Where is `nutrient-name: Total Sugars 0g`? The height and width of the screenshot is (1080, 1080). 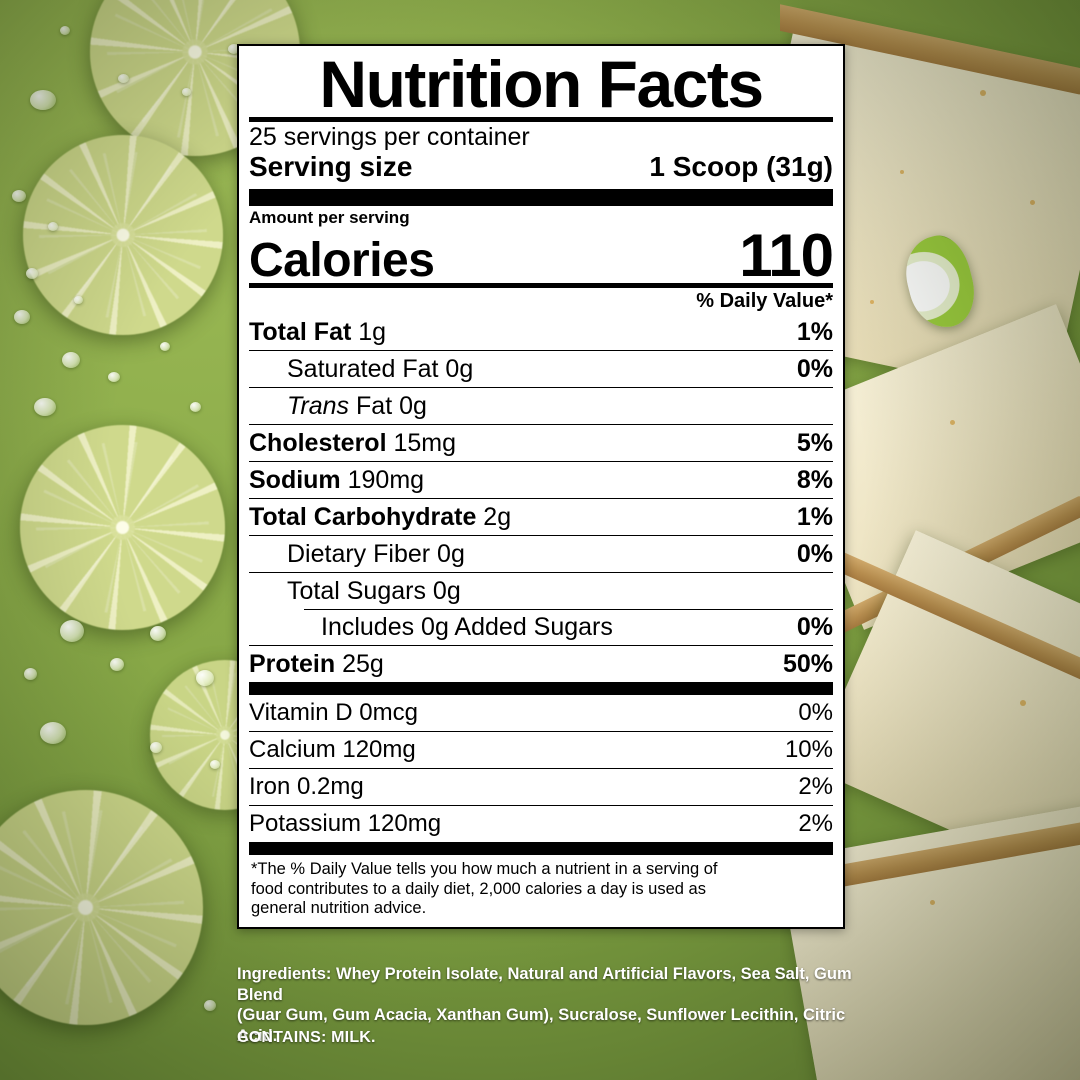 nutrient-name: Total Sugars 0g is located at coordinates (374, 590).